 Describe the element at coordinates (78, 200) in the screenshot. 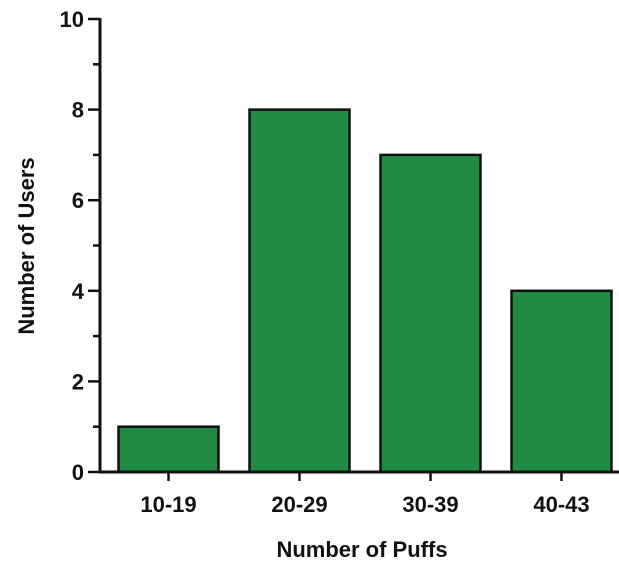

I see `y-tick-label: 6` at that location.